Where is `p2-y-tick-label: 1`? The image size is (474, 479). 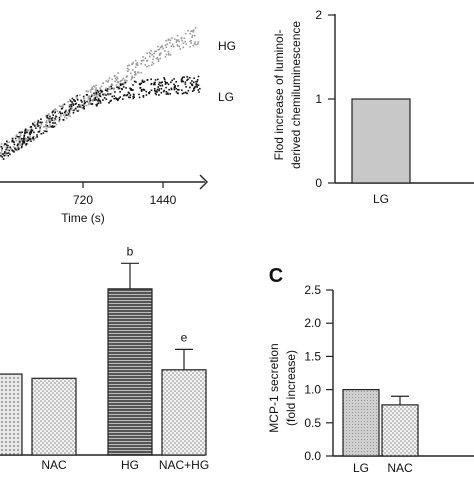
p2-y-tick-label: 1 is located at coordinates (318, 99).